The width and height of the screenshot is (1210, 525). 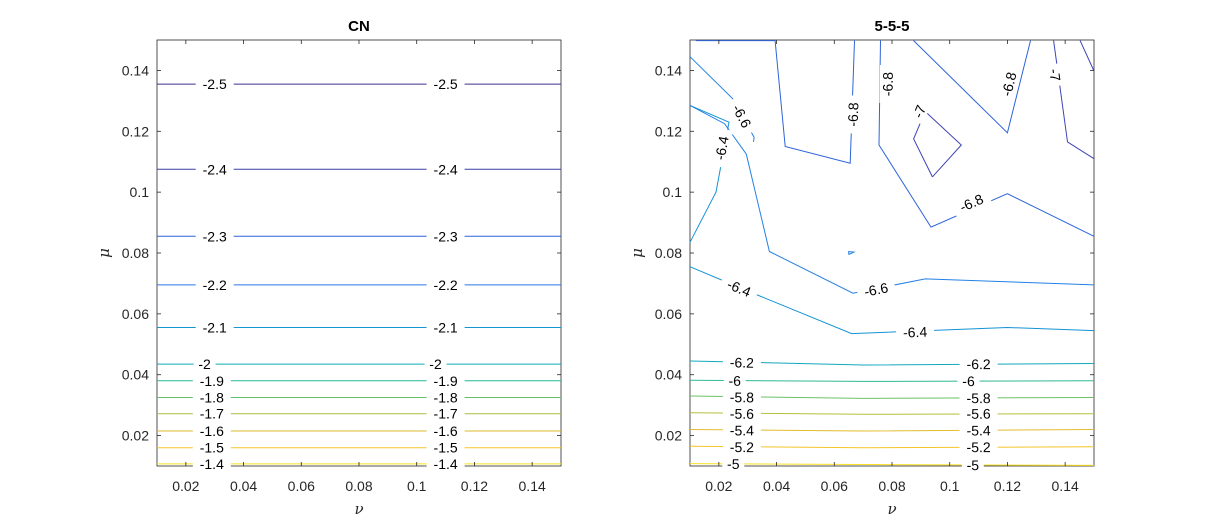 What do you see at coordinates (978, 430) in the screenshot?
I see `contour-label: -5.4` at bounding box center [978, 430].